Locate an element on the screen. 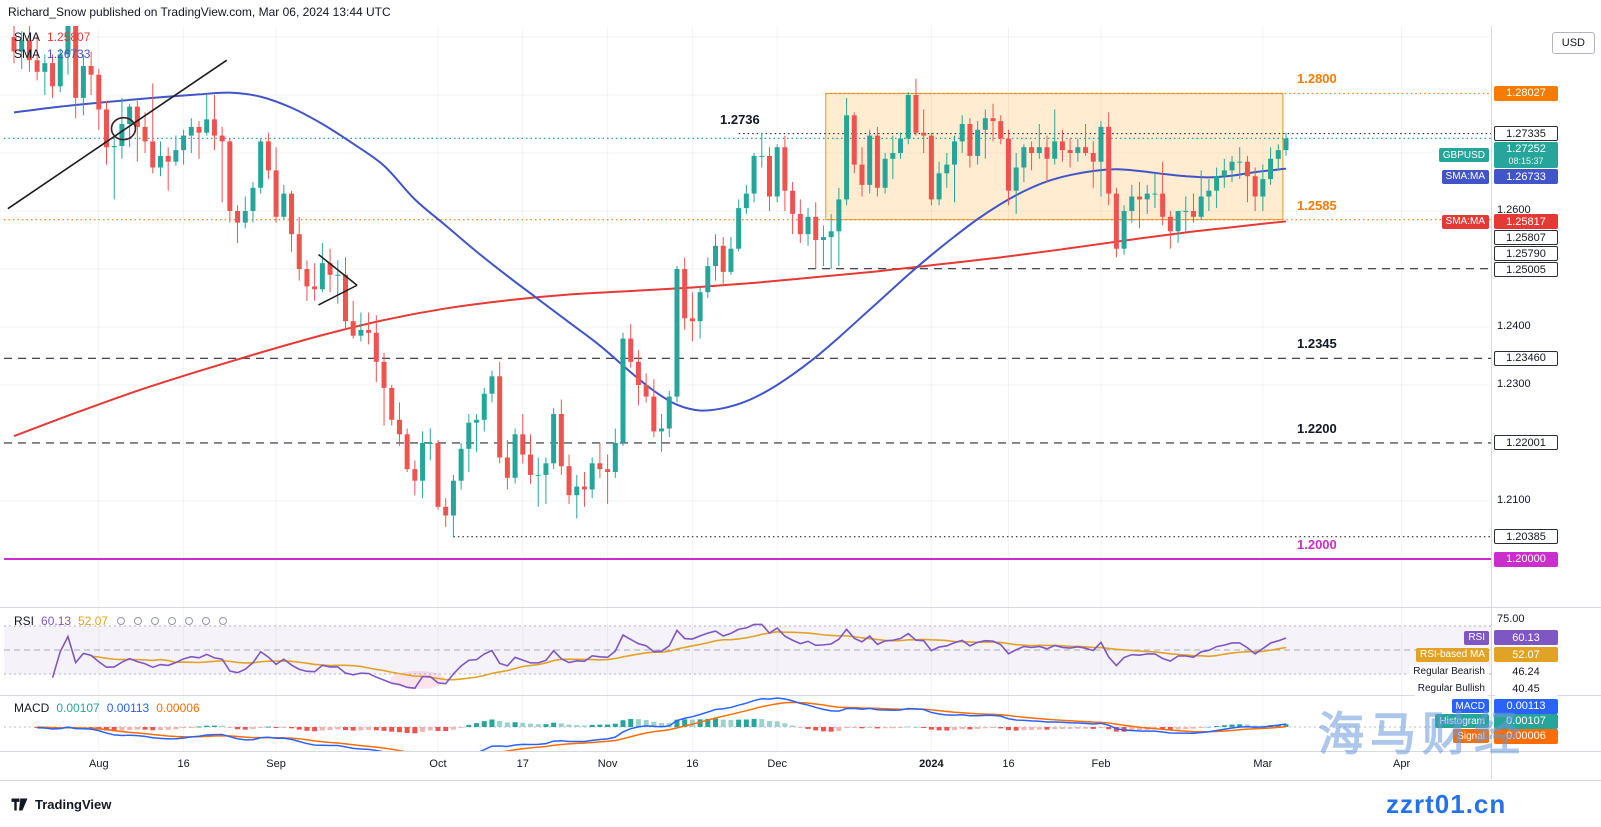 The image size is (1601, 827). sma2-value: 1.26733 is located at coordinates (69, 54).